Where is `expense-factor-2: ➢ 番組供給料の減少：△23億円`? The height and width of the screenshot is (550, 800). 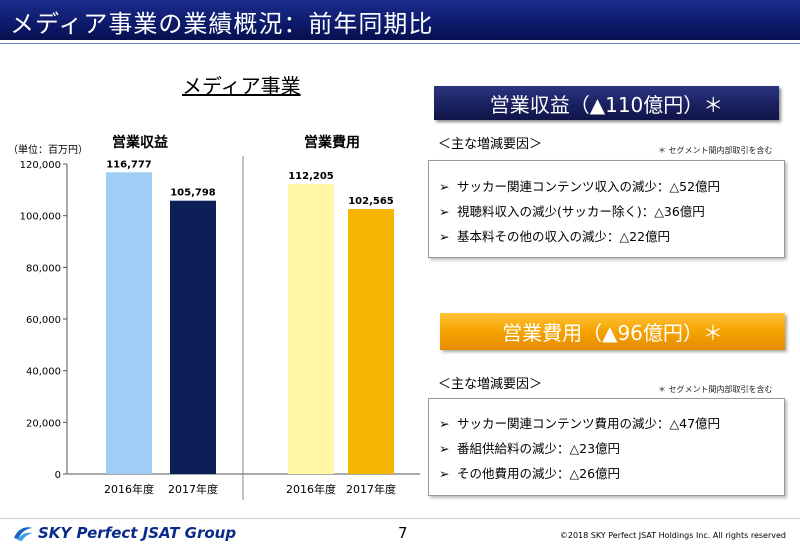 expense-factor-2: ➢ 番組供給料の減少：△23億円 is located at coordinates (530, 448).